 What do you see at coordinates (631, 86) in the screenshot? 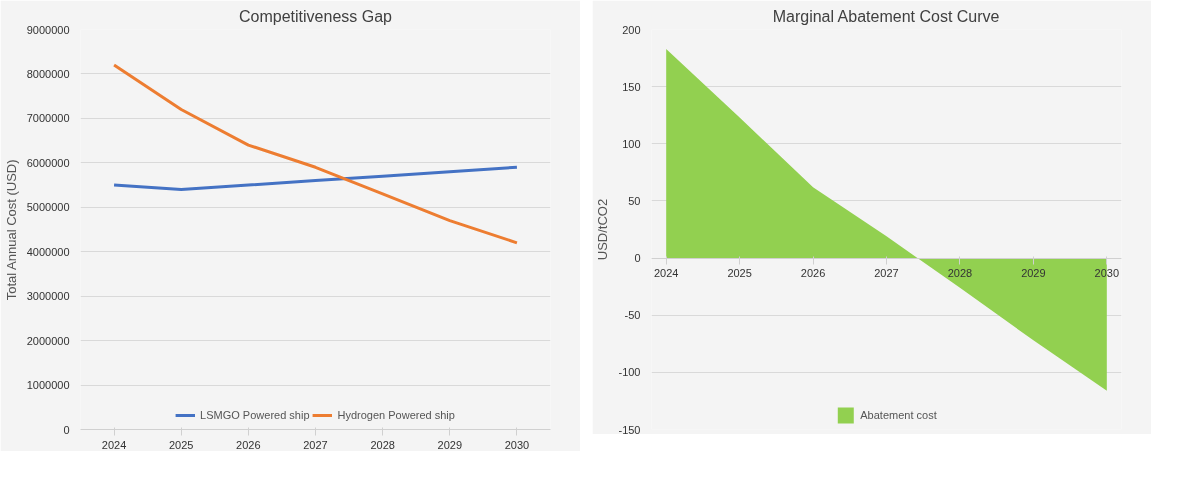
I see `y-tick-label: 150` at bounding box center [631, 86].